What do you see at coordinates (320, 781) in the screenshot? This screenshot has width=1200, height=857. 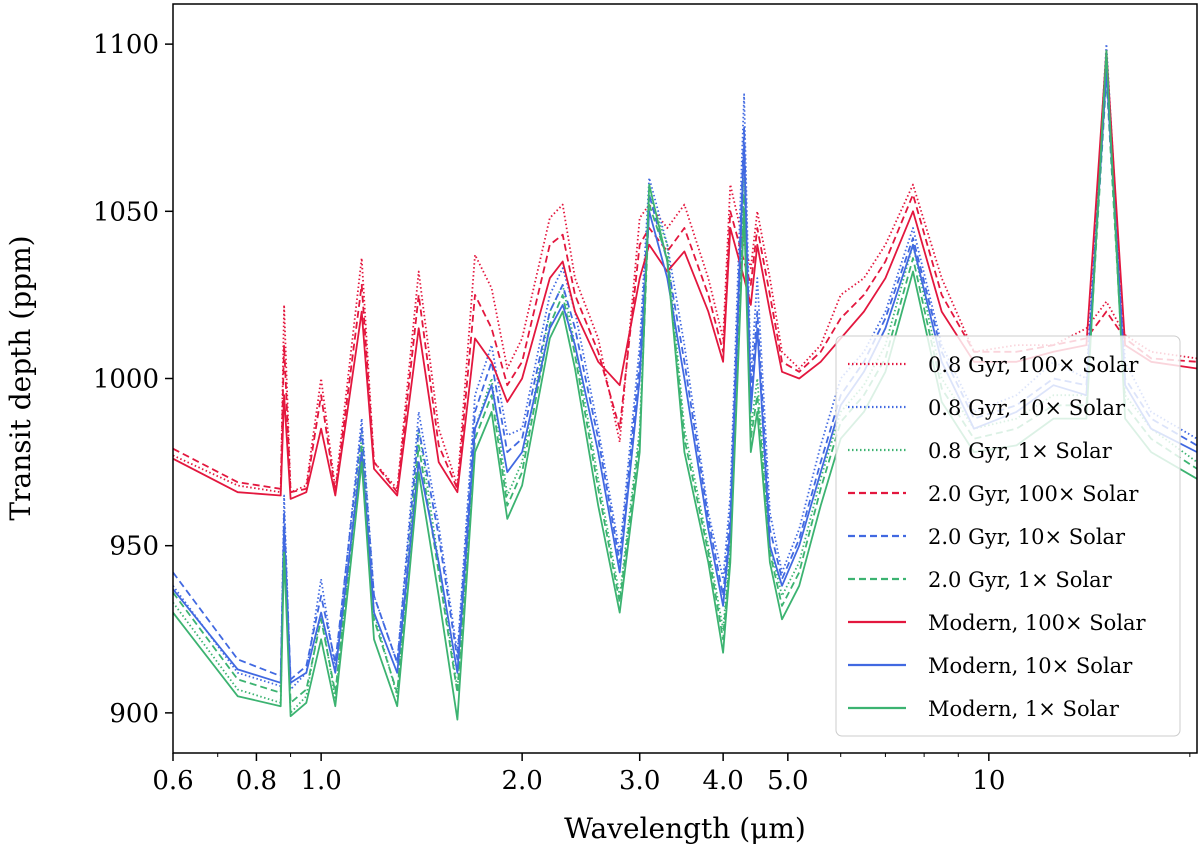 I see `x-tick-label: 1.0` at bounding box center [320, 781].